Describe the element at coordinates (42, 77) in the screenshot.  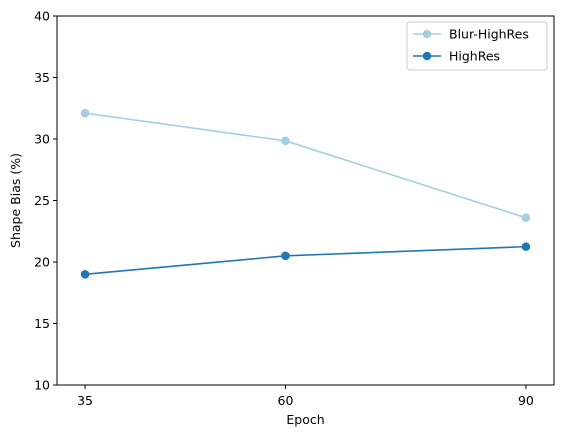
I see `y-tick-label: 35` at that location.